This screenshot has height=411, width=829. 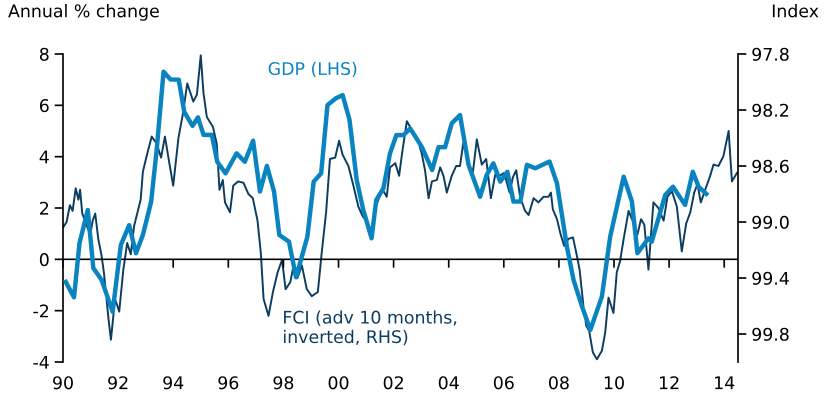 I want to click on x-tick-label: 08, so click(x=559, y=383).